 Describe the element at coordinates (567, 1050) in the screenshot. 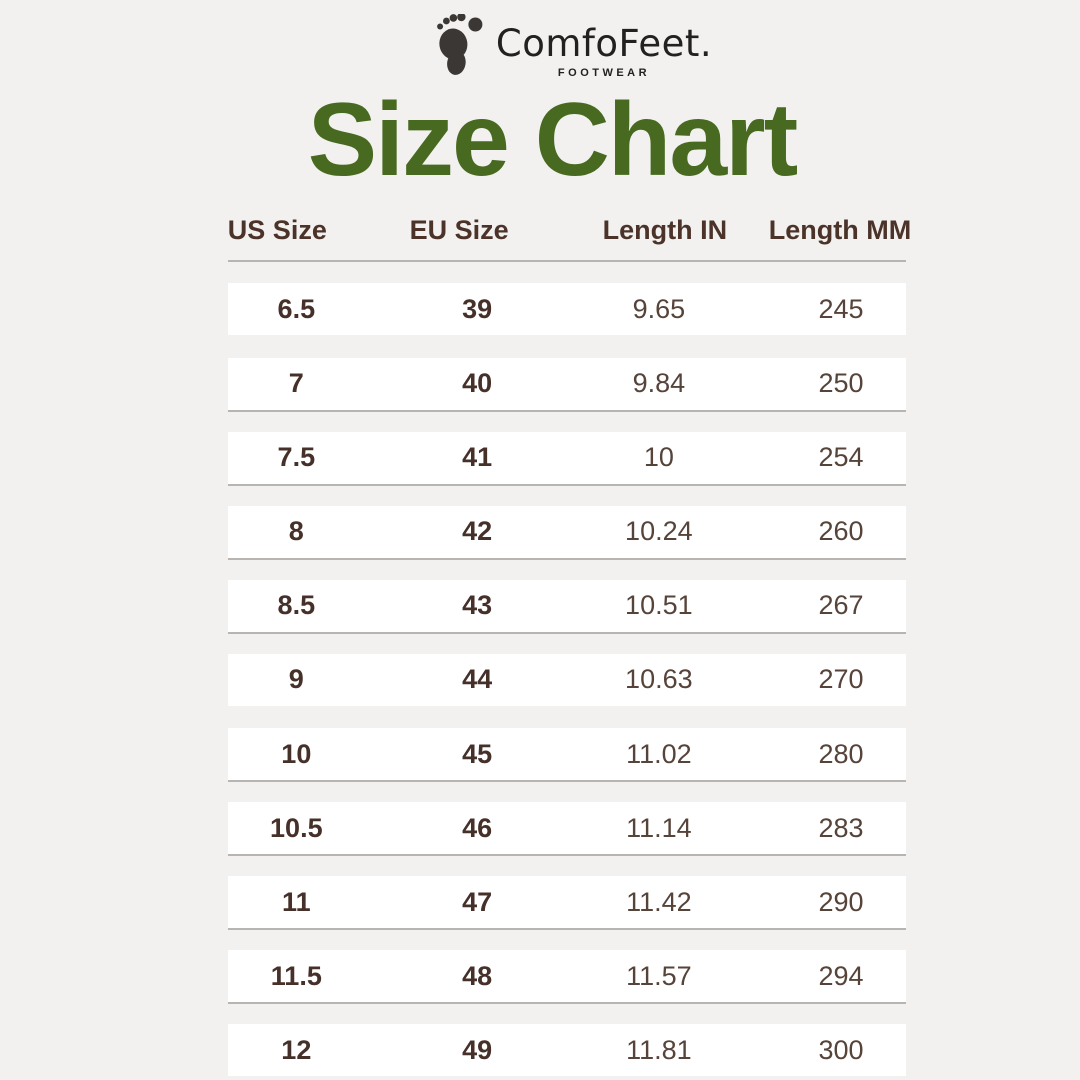

I see `table-row: 12 49 11.81 300` at that location.